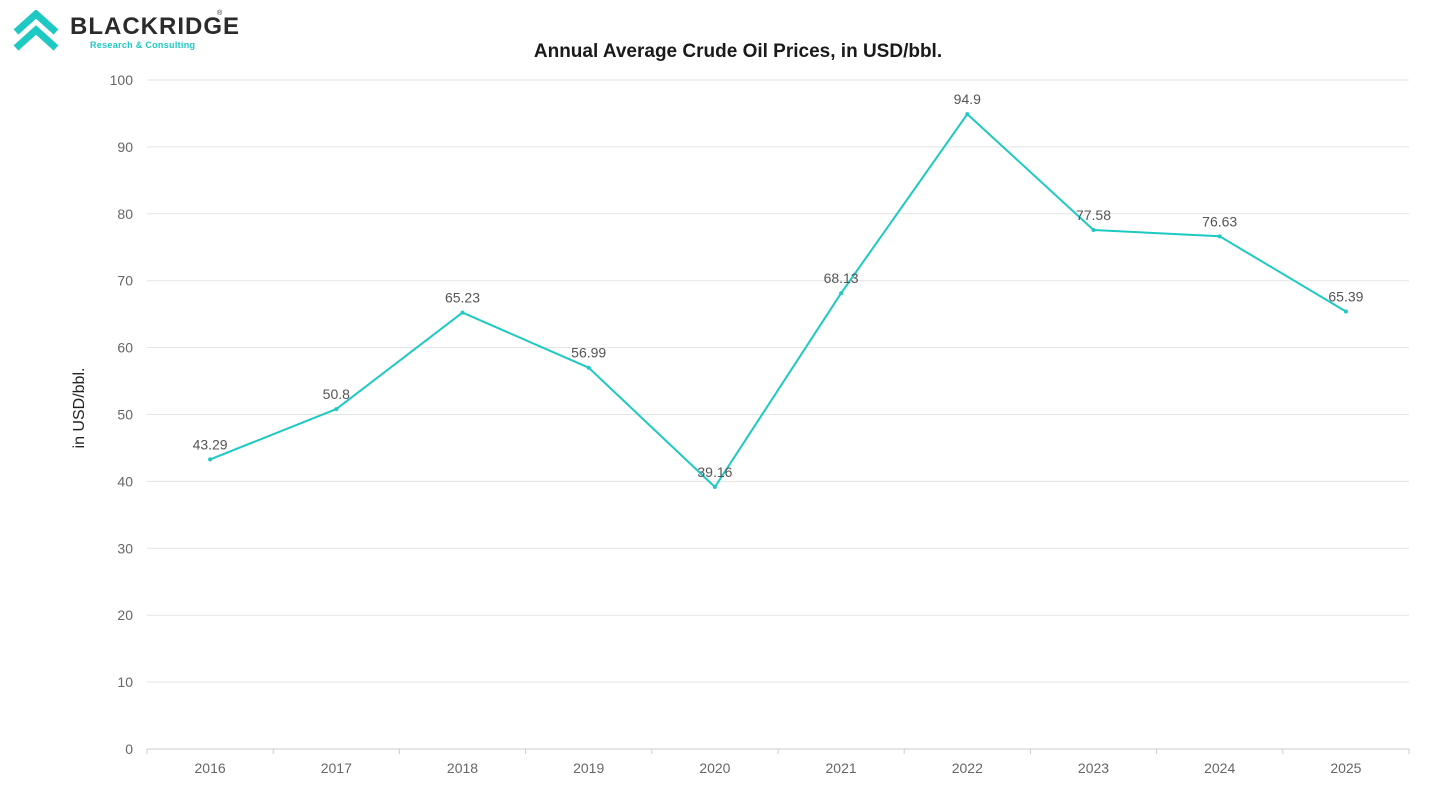 Image resolution: width=1433 pixels, height=806 pixels. What do you see at coordinates (1345, 297) in the screenshot?
I see `data-label: 65.39` at bounding box center [1345, 297].